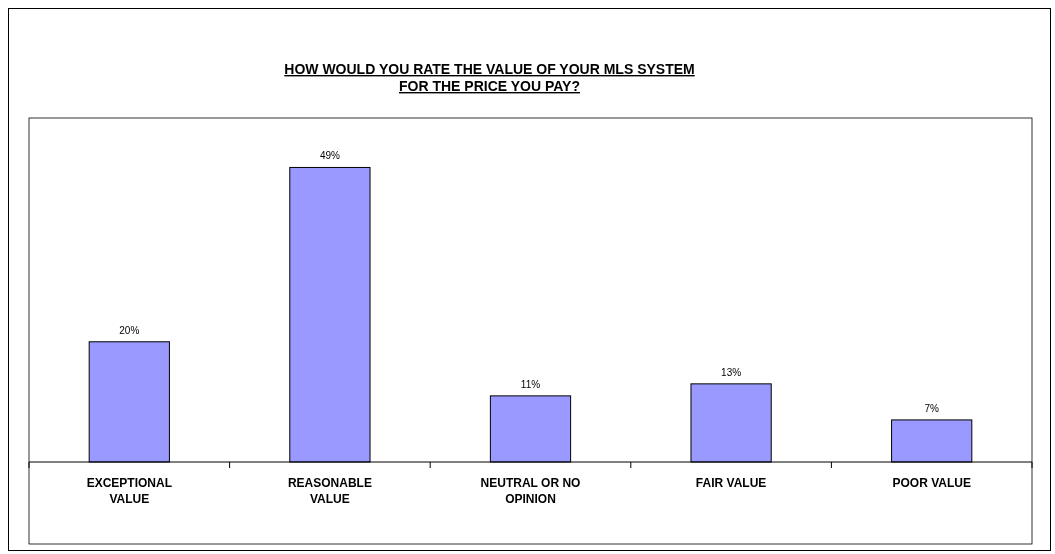  What do you see at coordinates (530, 384) in the screenshot?
I see `data-label: 11%` at bounding box center [530, 384].